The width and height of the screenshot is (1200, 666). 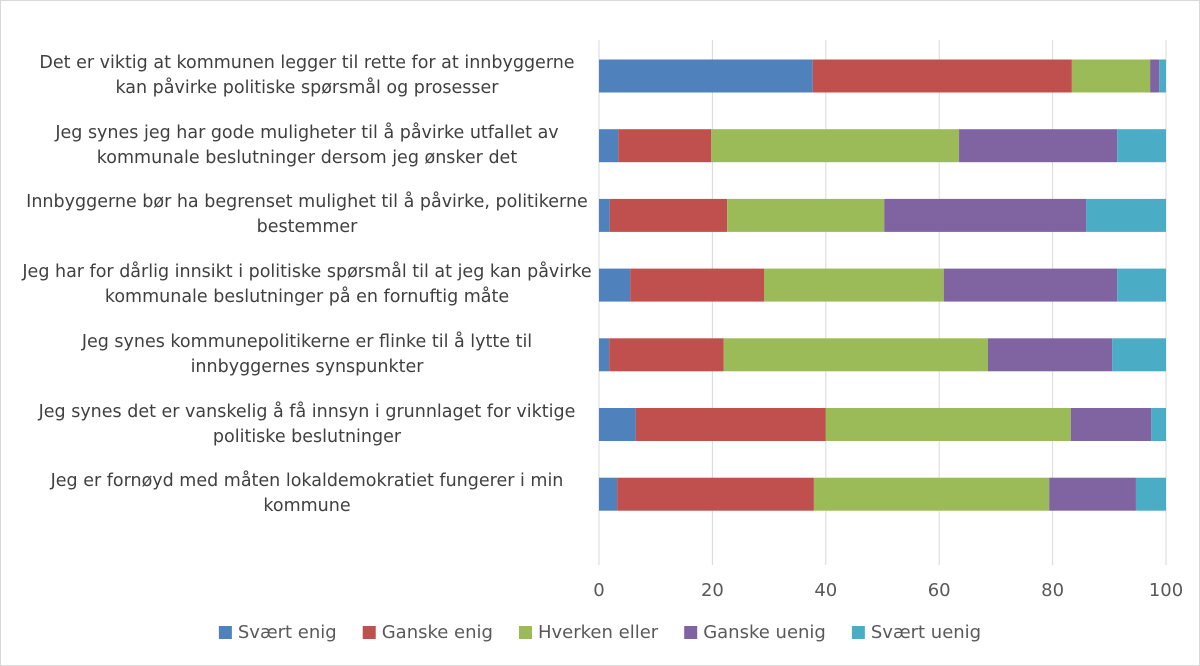 I want to click on x-tick-label: 100, so click(x=1166, y=590).